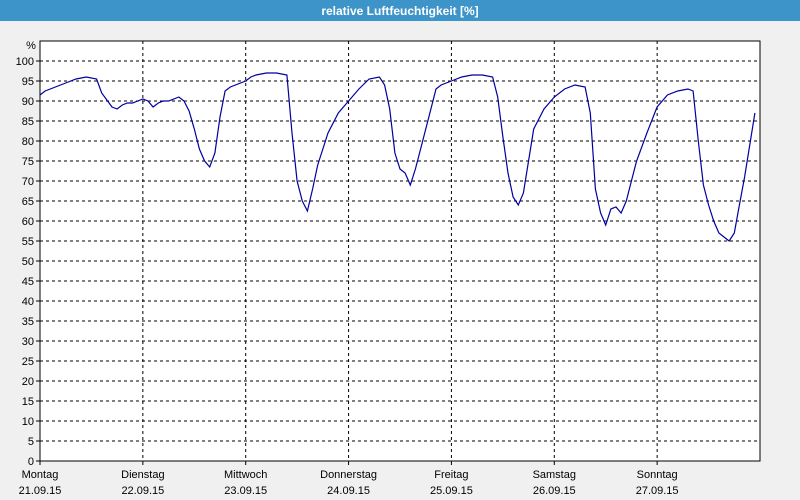 The height and width of the screenshot is (500, 800). Describe the element at coordinates (348, 491) in the screenshot. I see `x-tick-date-label: 24.09.15` at that location.